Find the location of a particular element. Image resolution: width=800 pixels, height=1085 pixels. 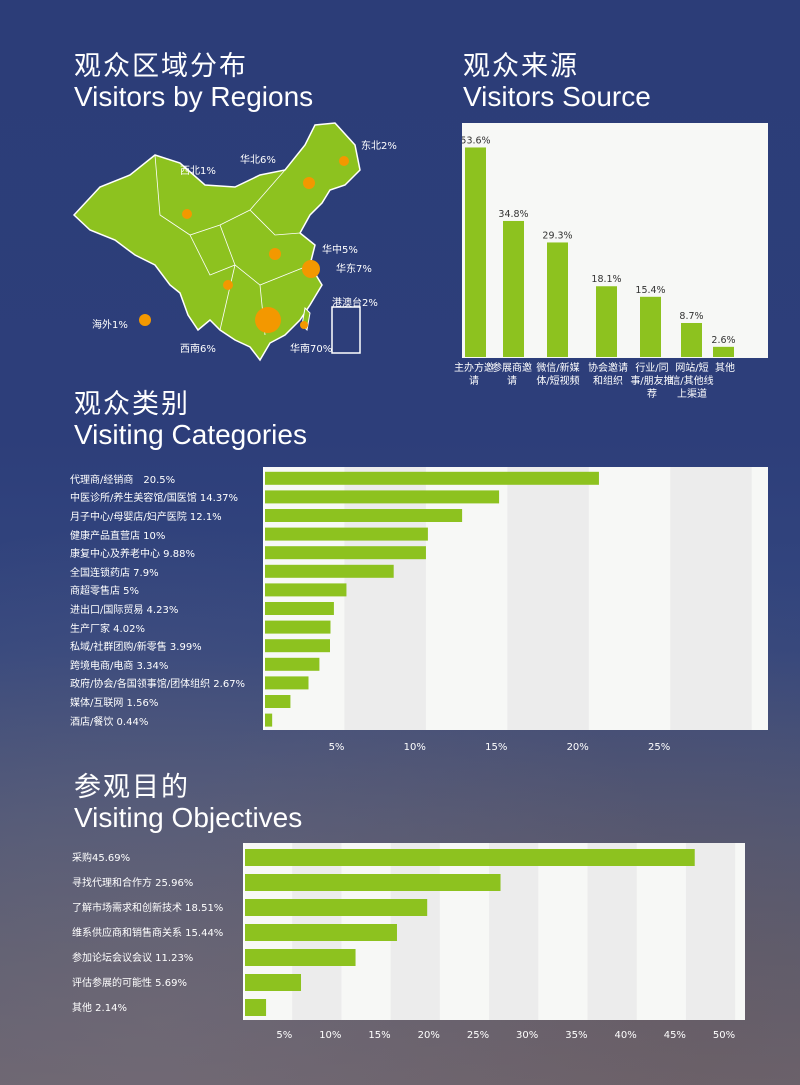

map-label-northeast: 东北2% is located at coordinates (379, 146).